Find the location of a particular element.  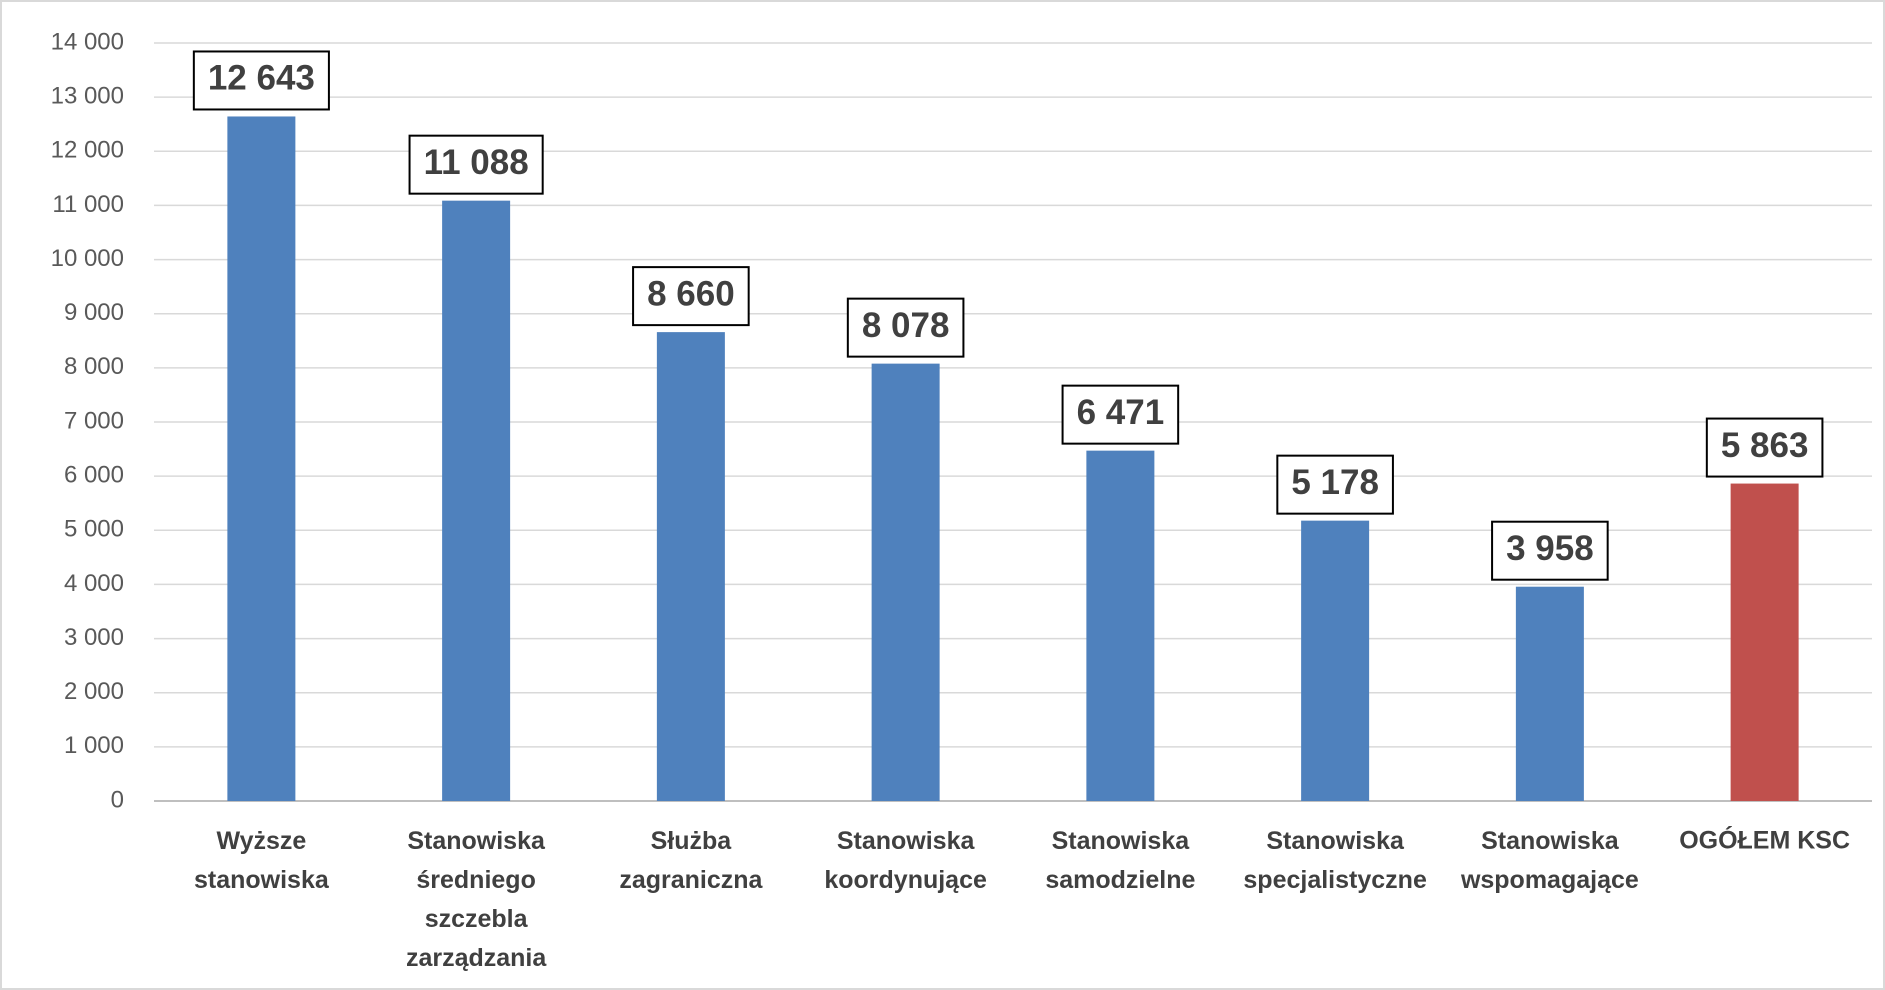

y-tick-label: 14 000 is located at coordinates (87, 41).